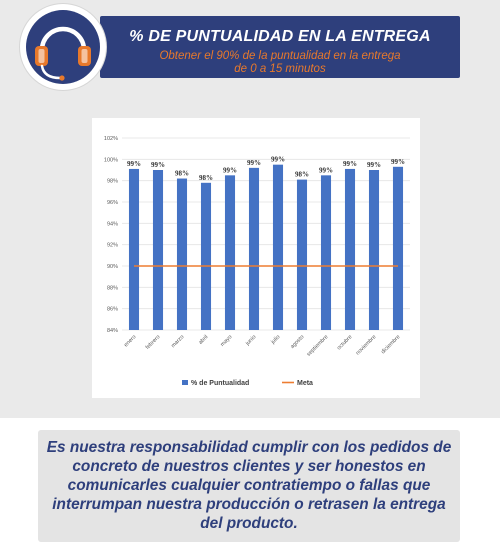 Image resolution: width=500 pixels, height=550 pixels. Describe the element at coordinates (366, 345) in the screenshot. I see `x-tick-label: noviembre` at that location.